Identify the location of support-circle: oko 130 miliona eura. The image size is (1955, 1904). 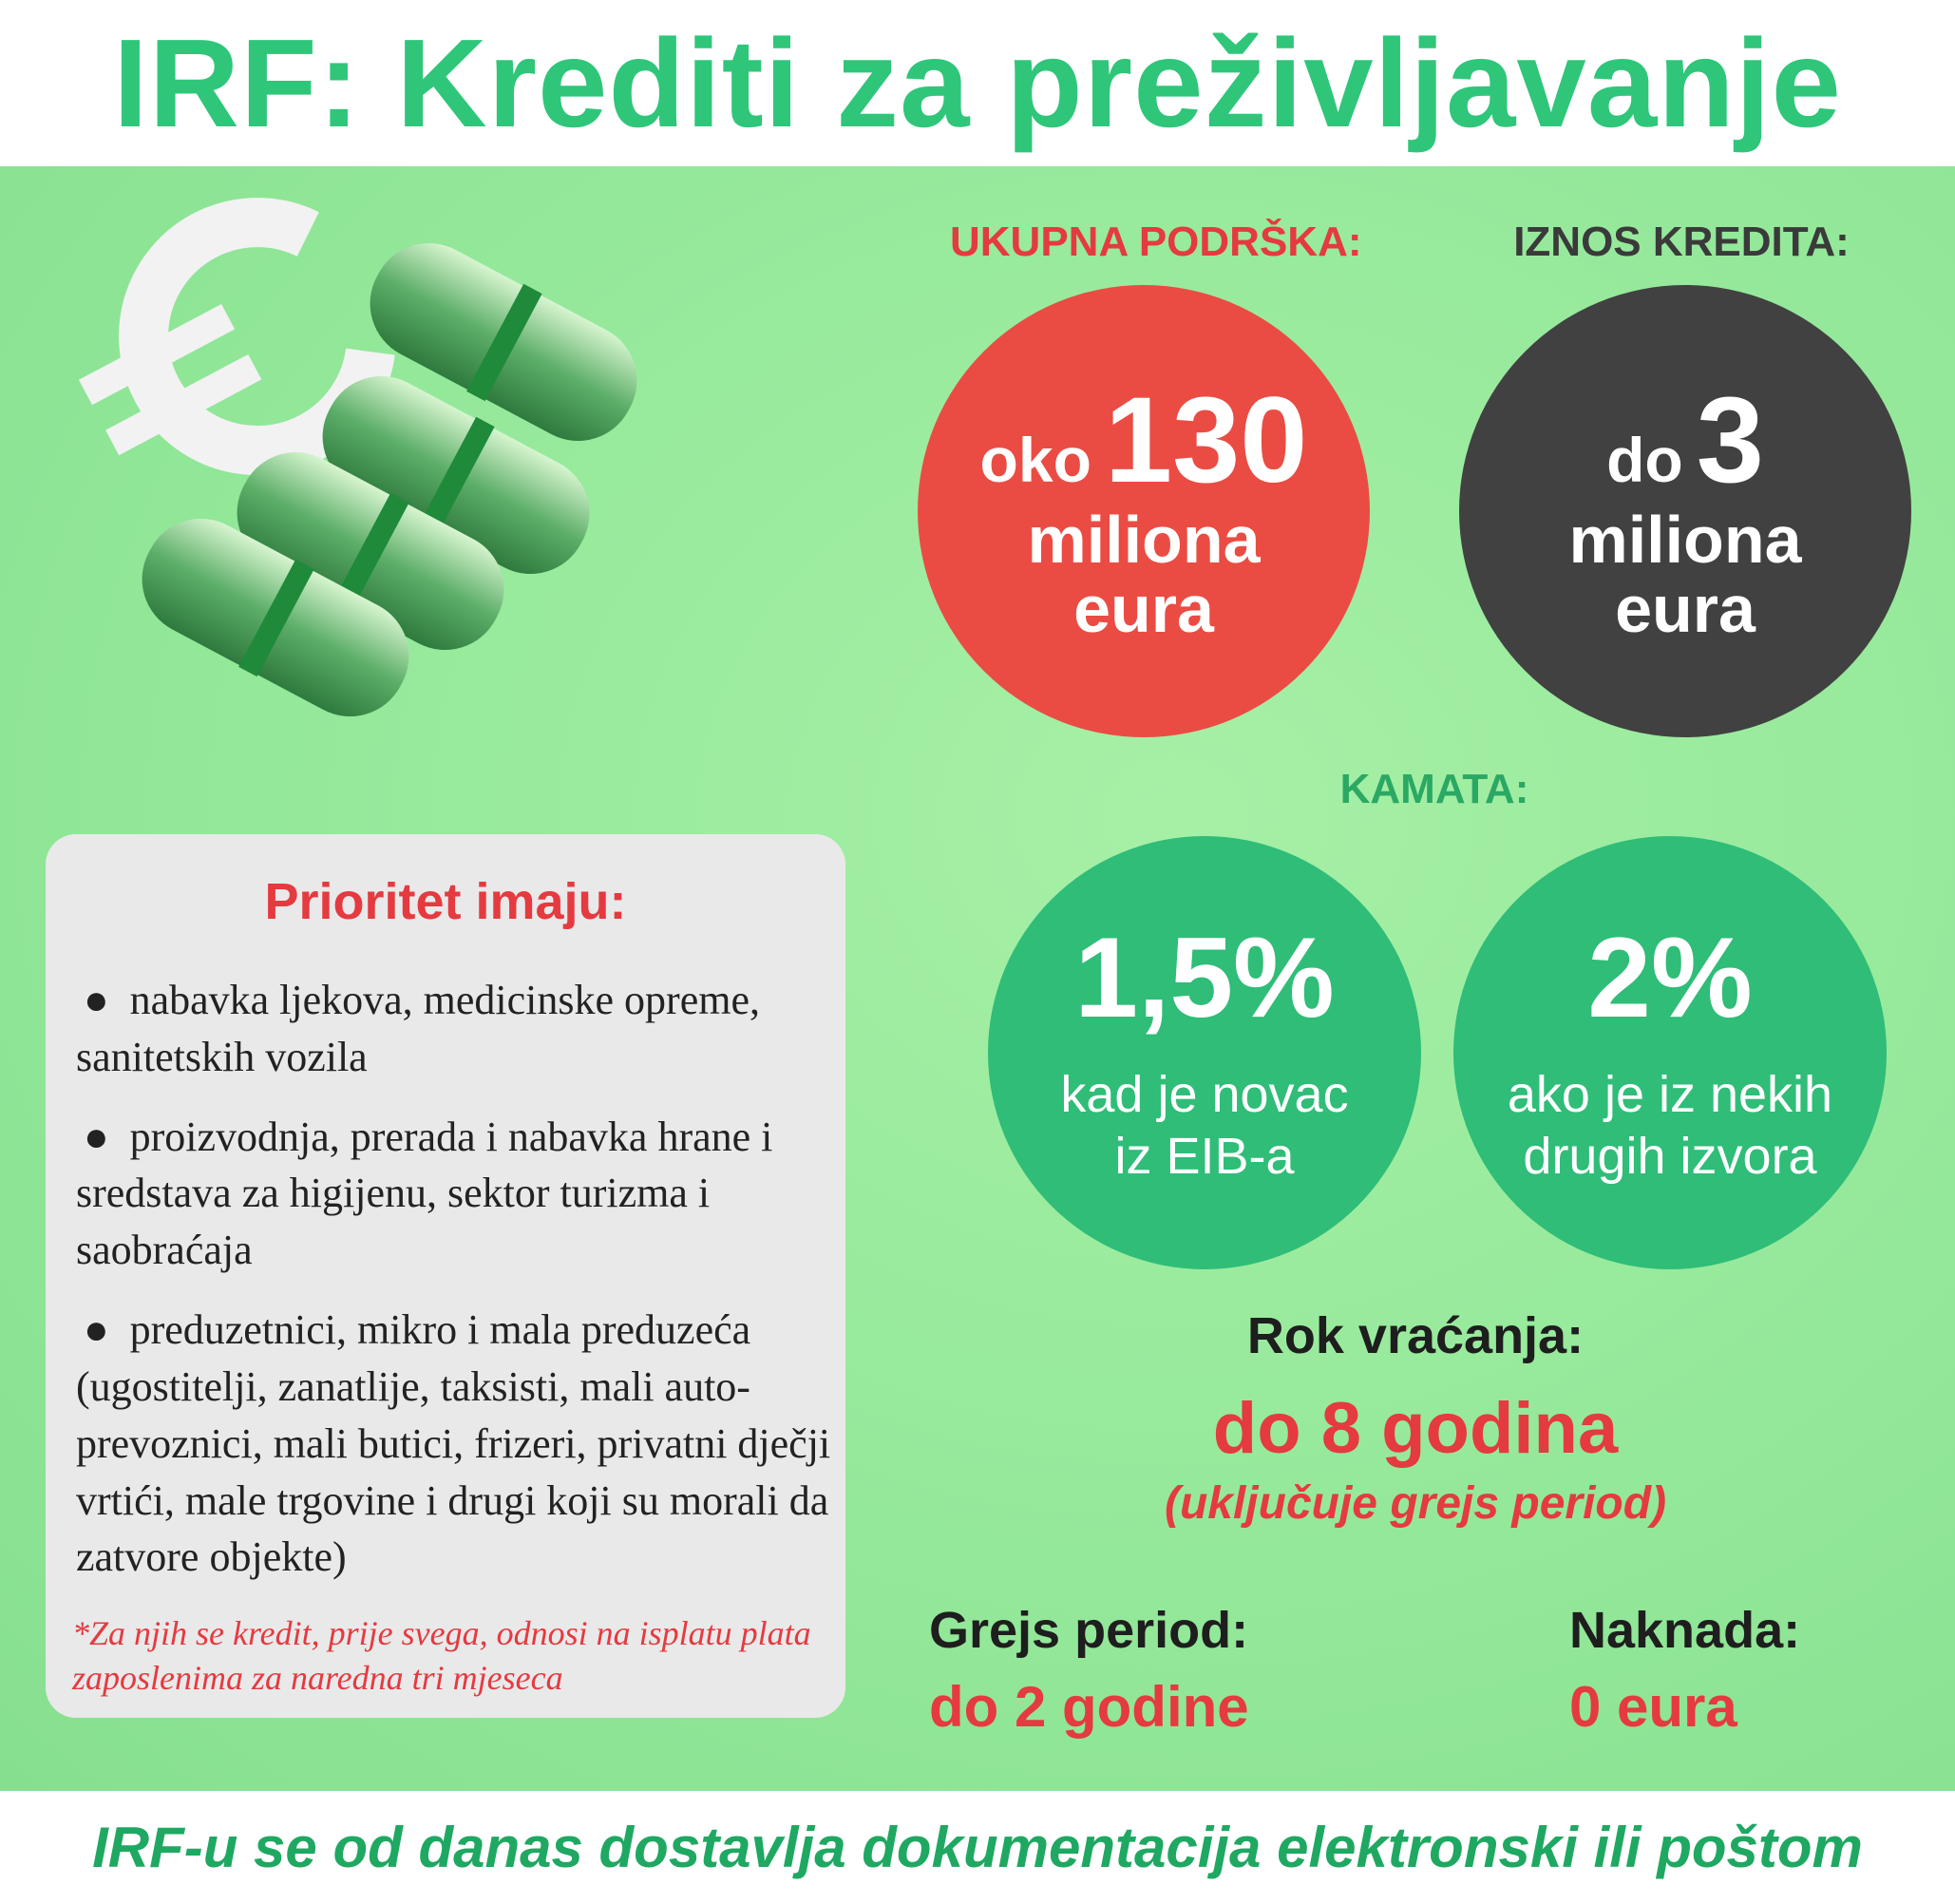
(1144, 511).